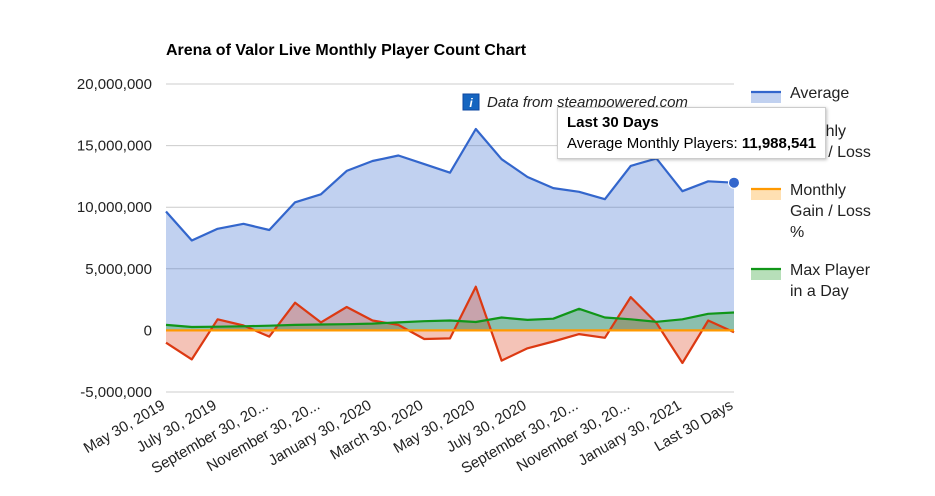 The image size is (935, 496). Describe the element at coordinates (797, 232) in the screenshot. I see `legend-label-line: %` at that location.